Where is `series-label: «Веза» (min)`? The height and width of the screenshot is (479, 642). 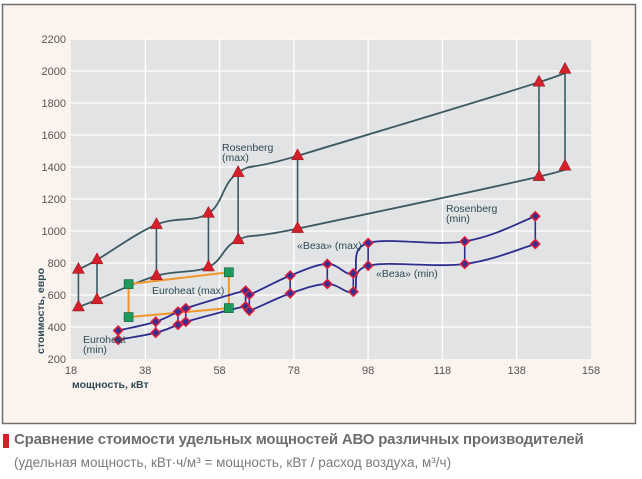 series-label: «Веза» (min) is located at coordinates (407, 274).